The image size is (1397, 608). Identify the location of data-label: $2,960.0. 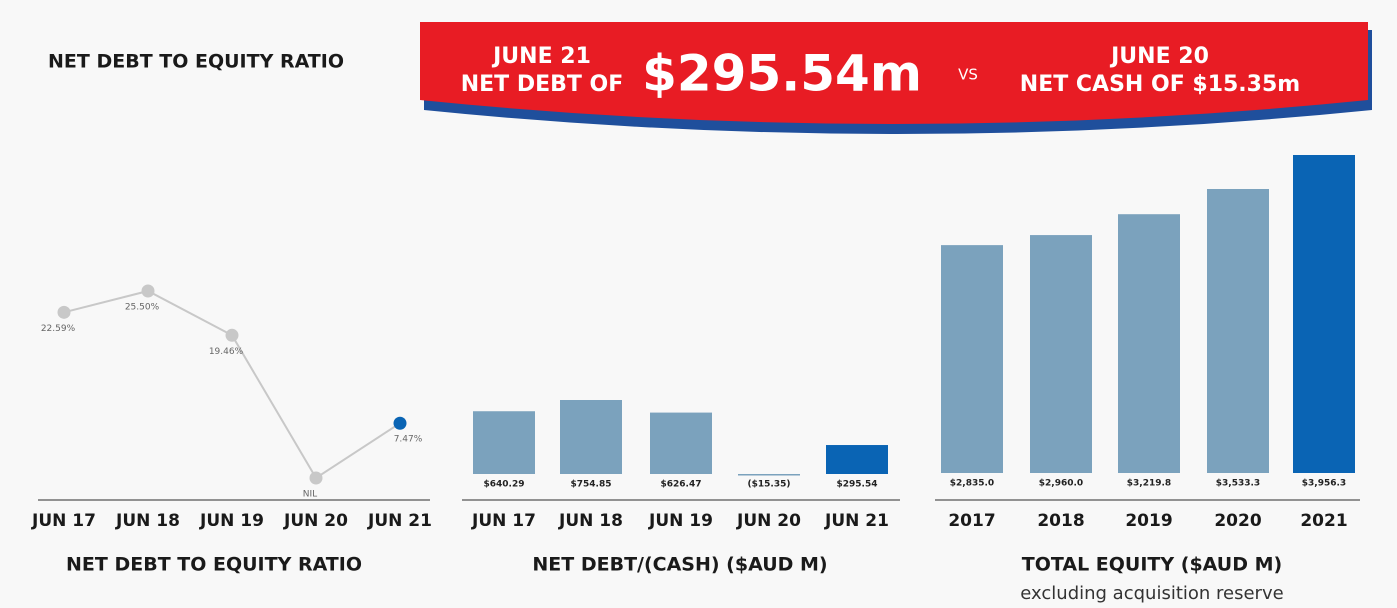
(1061, 484).